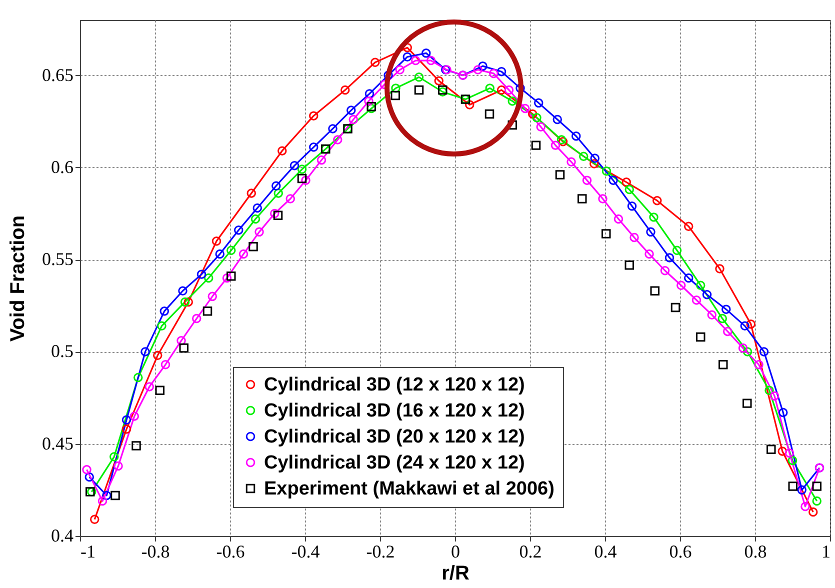 This screenshot has height=588, width=835. I want to click on y-tick-label: 0.45, so click(58, 443).